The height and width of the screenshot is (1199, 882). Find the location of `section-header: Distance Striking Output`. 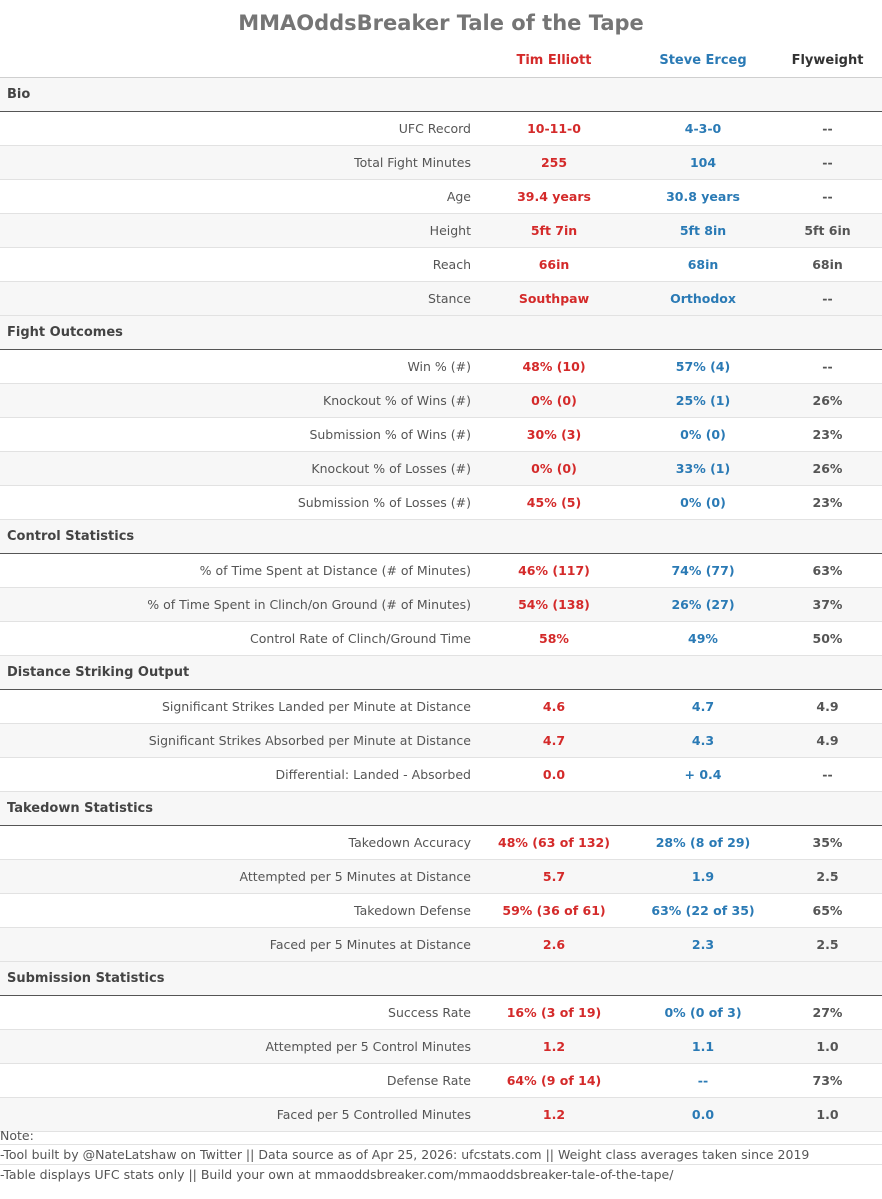

section-header: Distance Striking Output is located at coordinates (441, 673).